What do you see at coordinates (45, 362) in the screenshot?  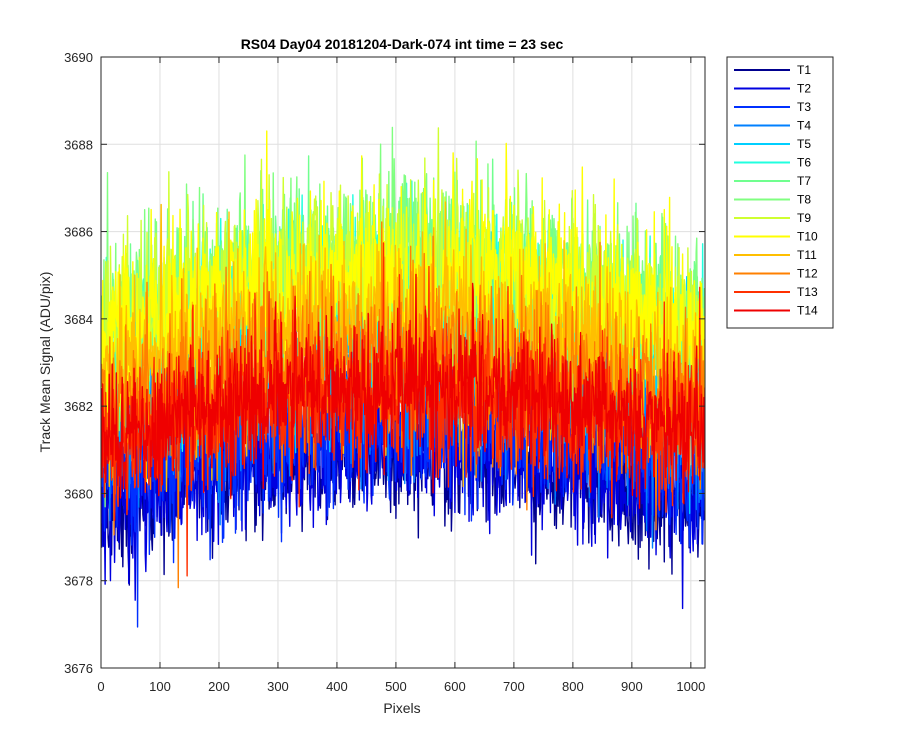 I see `y-axis-label: Track Mean Signal (ADU/pix)` at bounding box center [45, 362].